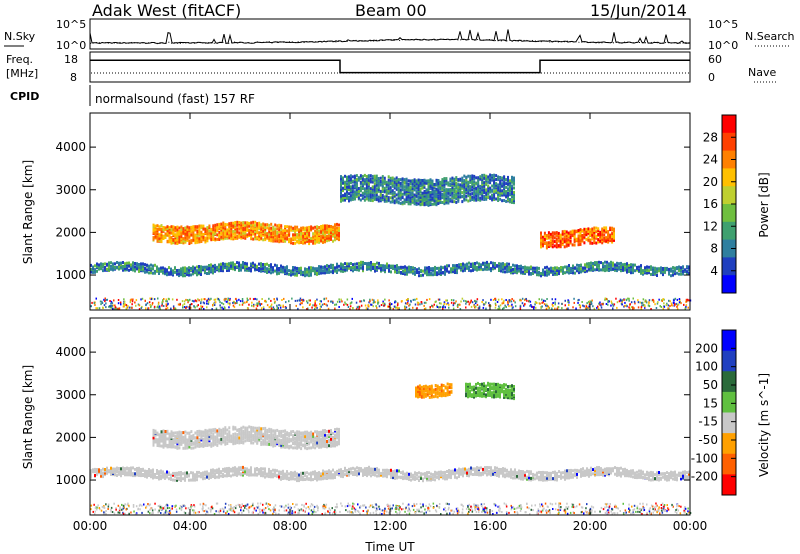 Image resolution: width=800 pixels, height=554 pixels. I want to click on noise-right-tick-top: 10^5, so click(723, 24).